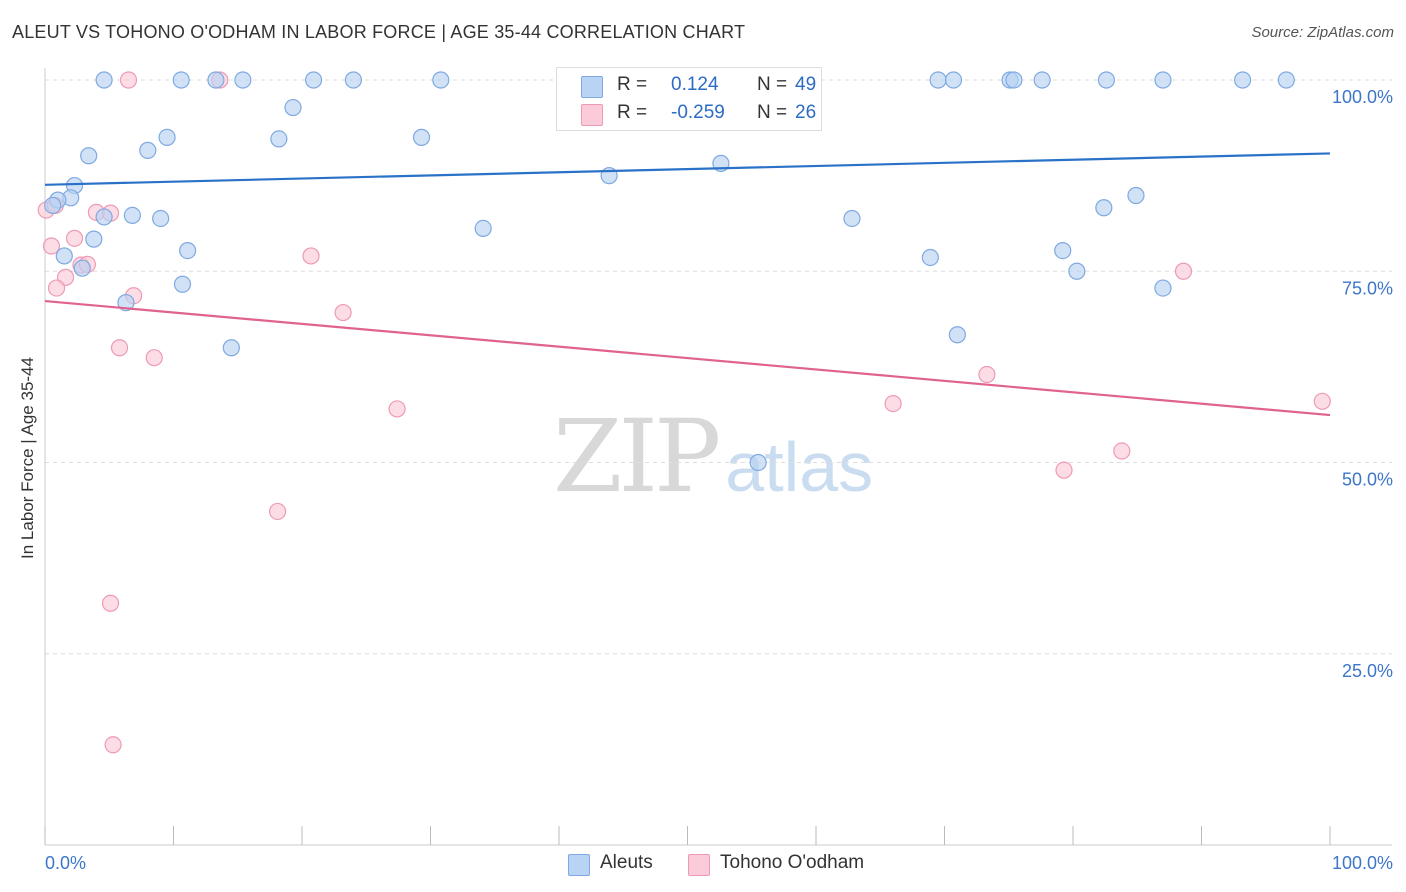 This screenshot has height=892, width=1406. I want to click on series-legend: Aleuts Tohono O'odham, so click(703, 865).